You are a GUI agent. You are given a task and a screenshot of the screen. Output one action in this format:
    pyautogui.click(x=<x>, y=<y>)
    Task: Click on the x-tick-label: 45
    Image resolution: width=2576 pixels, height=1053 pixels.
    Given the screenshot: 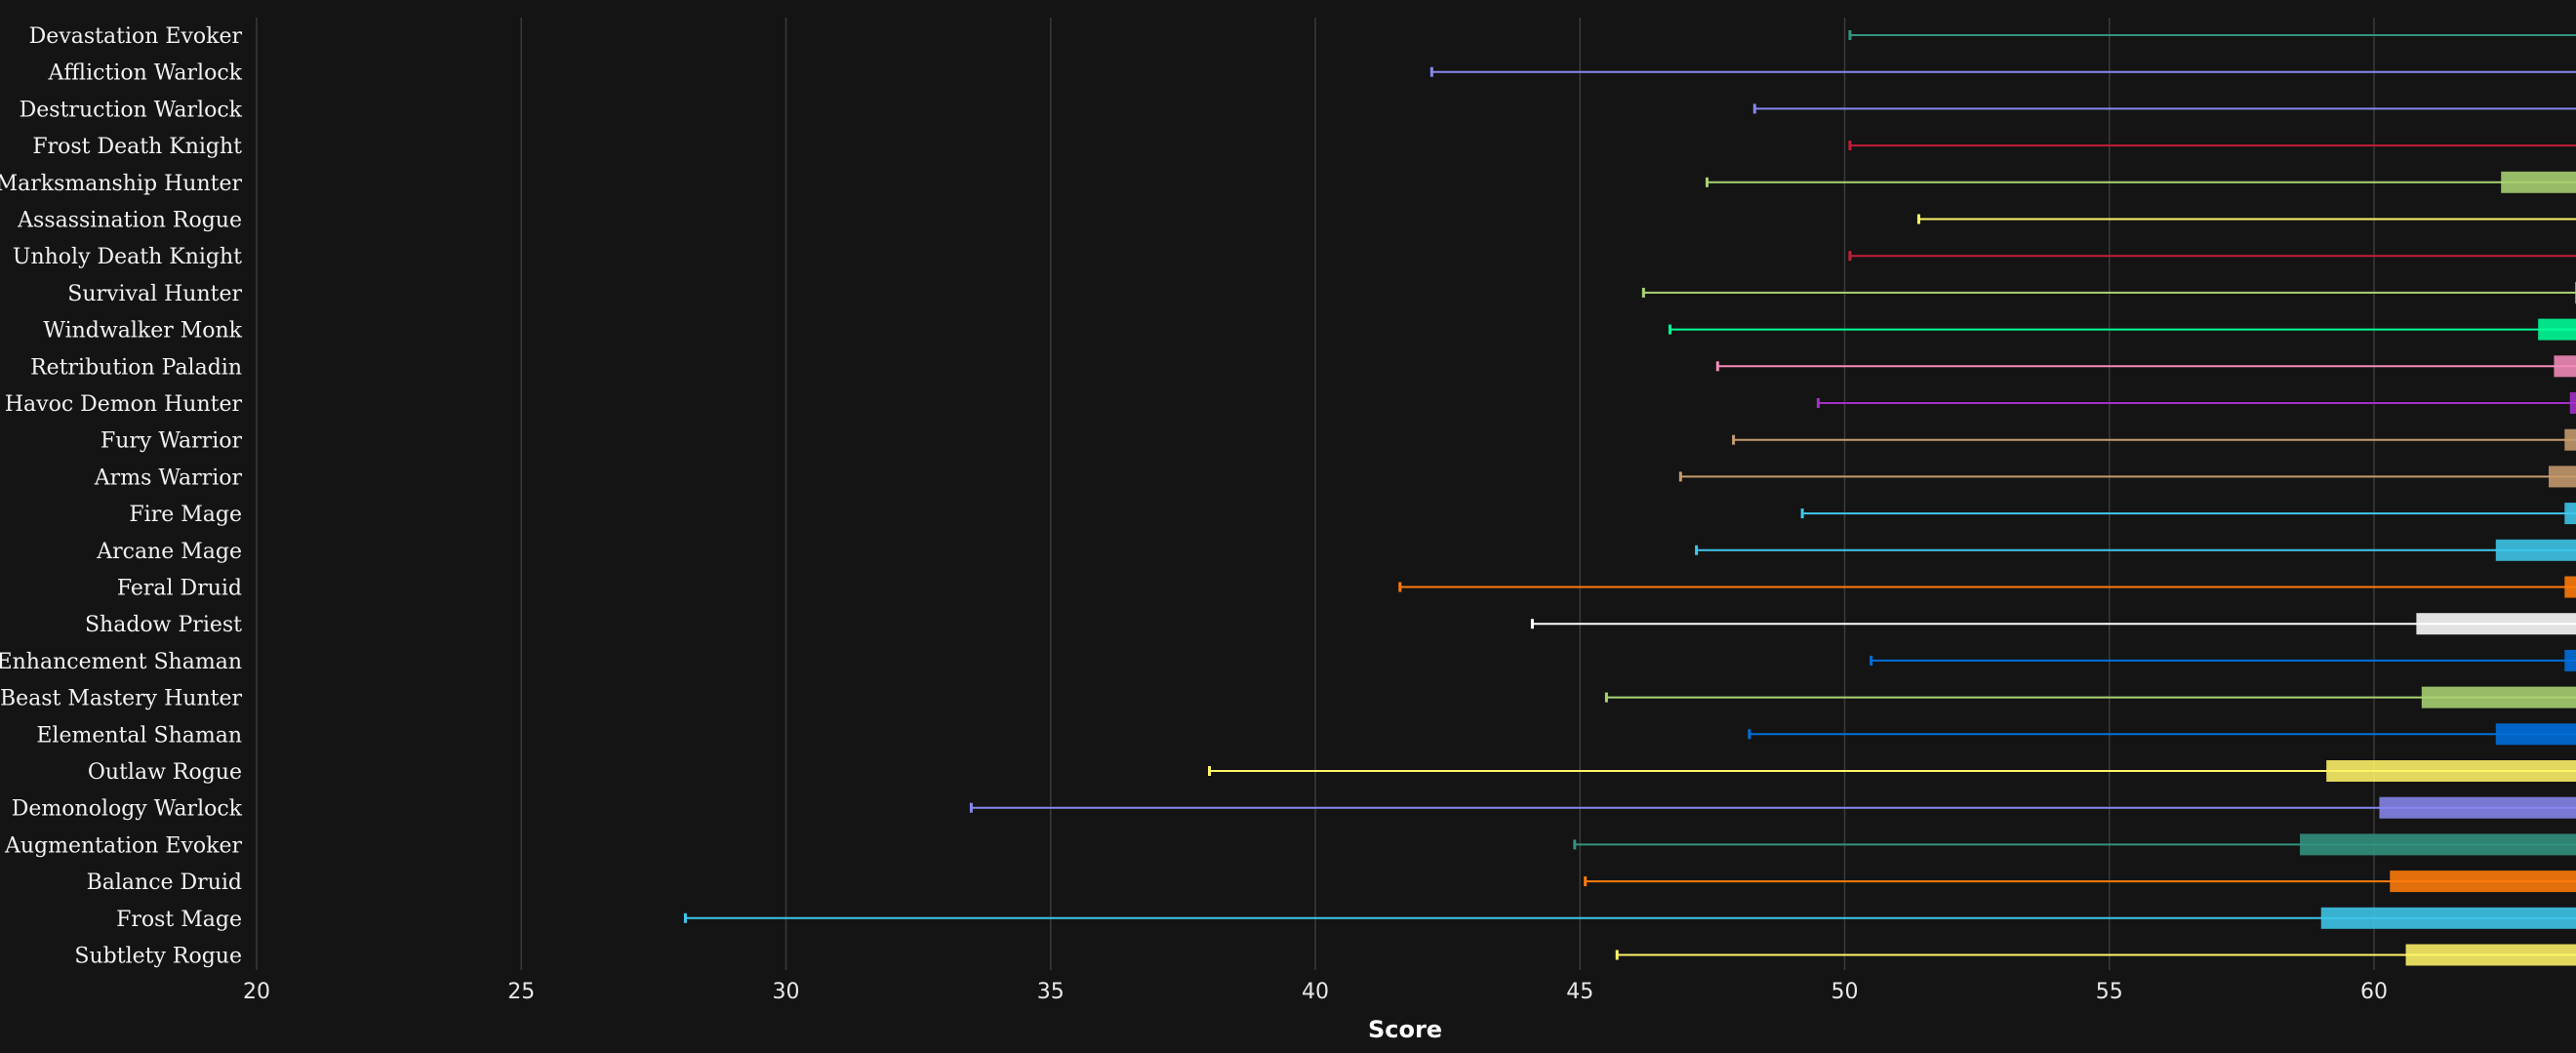 What is the action you would take?
    pyautogui.click(x=1579, y=992)
    